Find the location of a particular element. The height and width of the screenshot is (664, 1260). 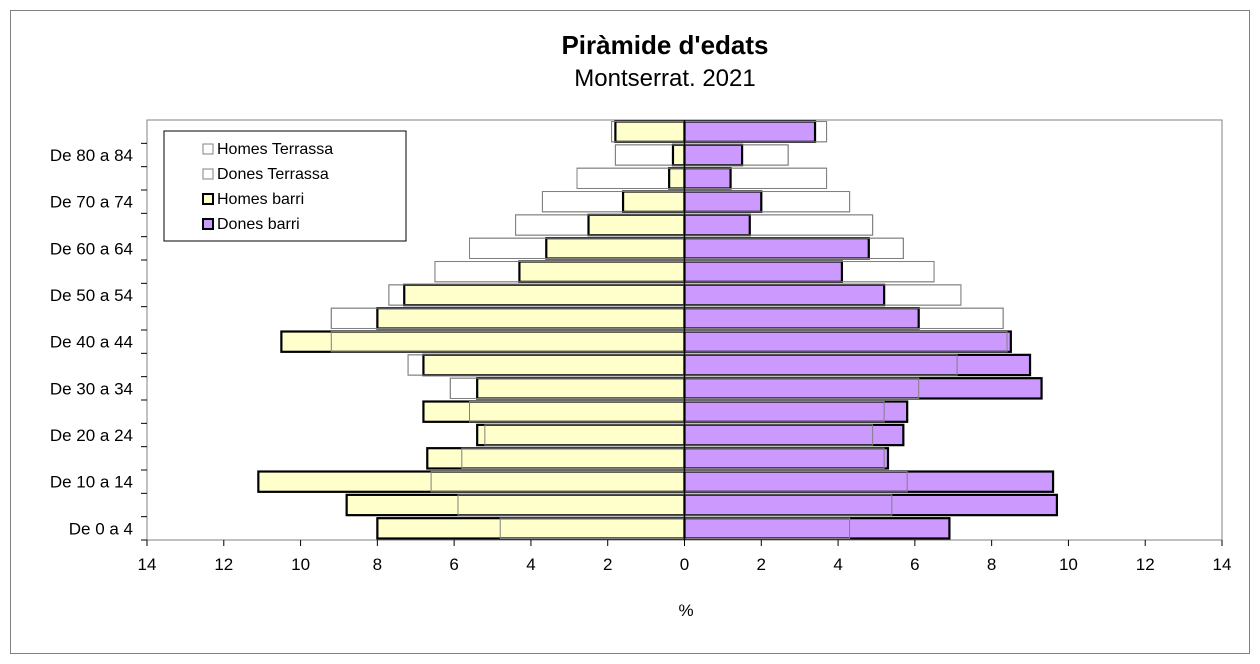

x-axis-label: % is located at coordinates (685, 610).